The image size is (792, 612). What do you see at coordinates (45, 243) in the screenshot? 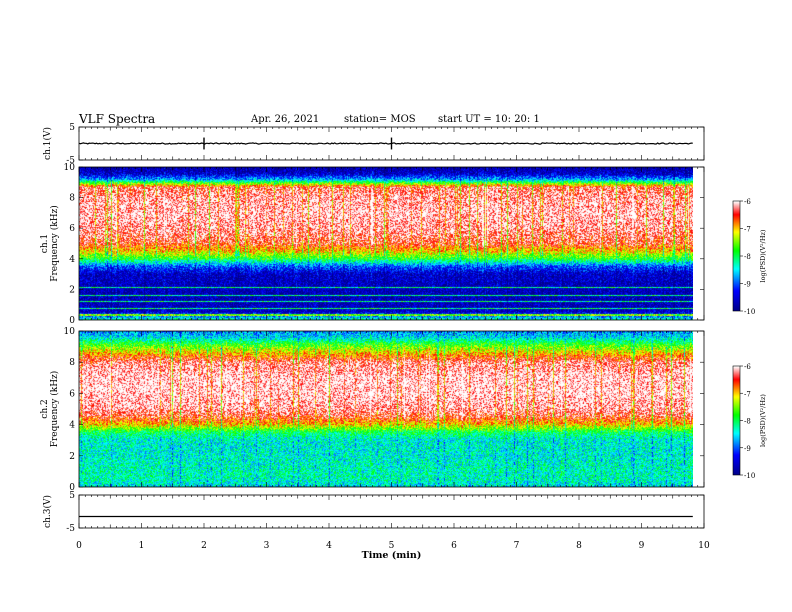
I see `ch1-spectrogram-channel-label: ch.1` at bounding box center [45, 243].